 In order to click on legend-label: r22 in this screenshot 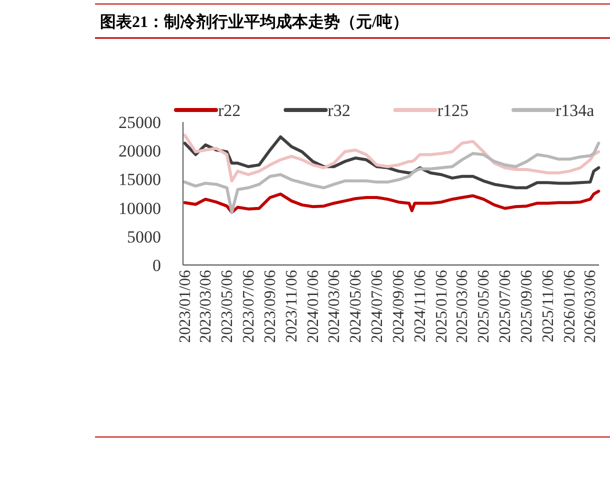, I will do `click(229, 110)`.